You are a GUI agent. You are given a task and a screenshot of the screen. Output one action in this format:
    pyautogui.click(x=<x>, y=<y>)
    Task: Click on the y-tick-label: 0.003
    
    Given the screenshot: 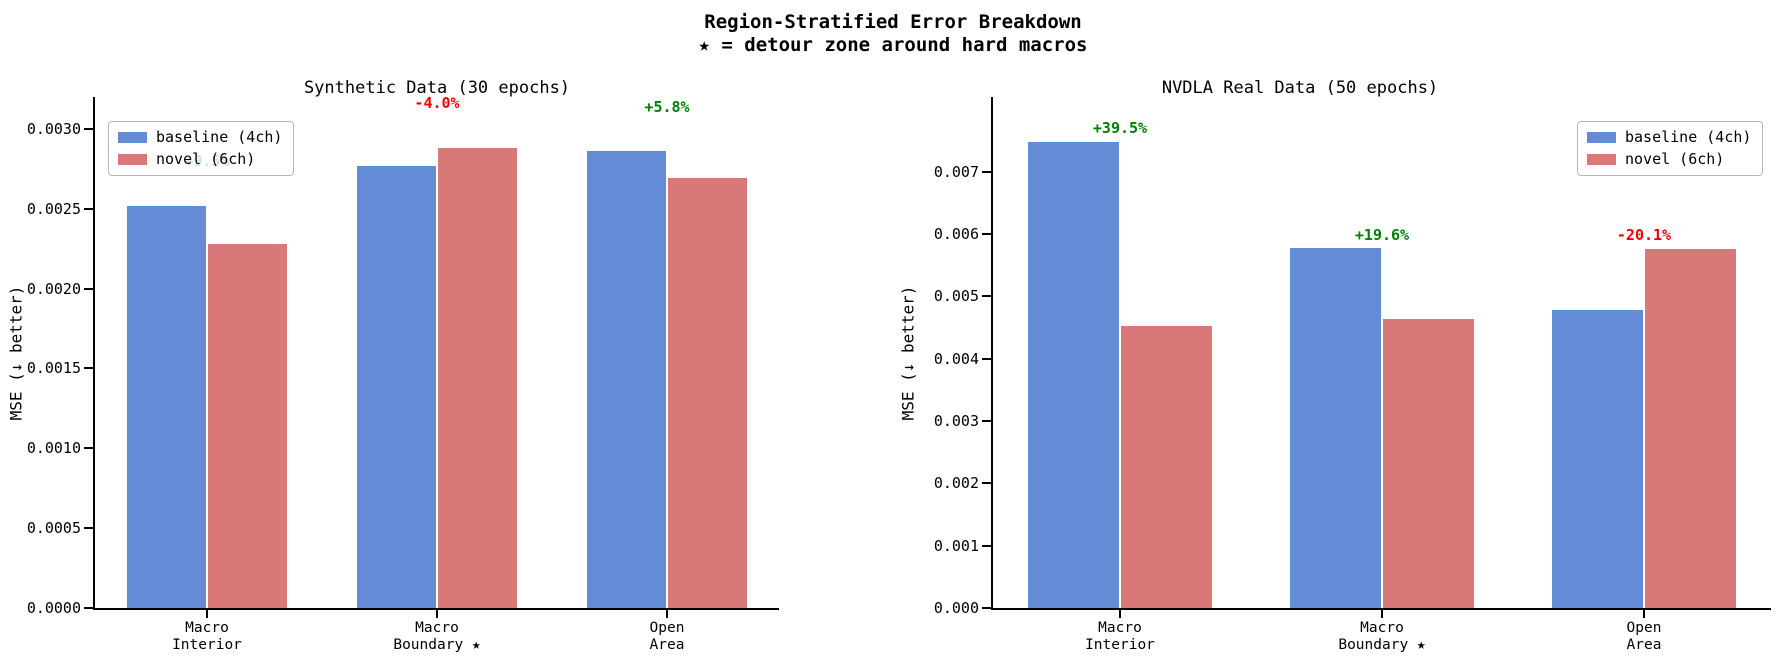 What is the action you would take?
    pyautogui.click(x=956, y=421)
    